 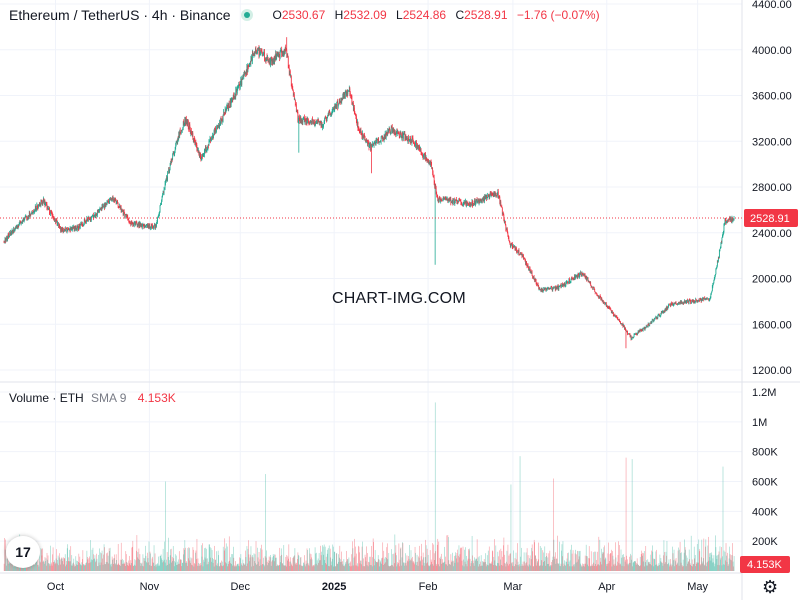 What do you see at coordinates (92, 398) in the screenshot?
I see `volume-legend: Volume · ETH SMA 9 4.153K` at bounding box center [92, 398].